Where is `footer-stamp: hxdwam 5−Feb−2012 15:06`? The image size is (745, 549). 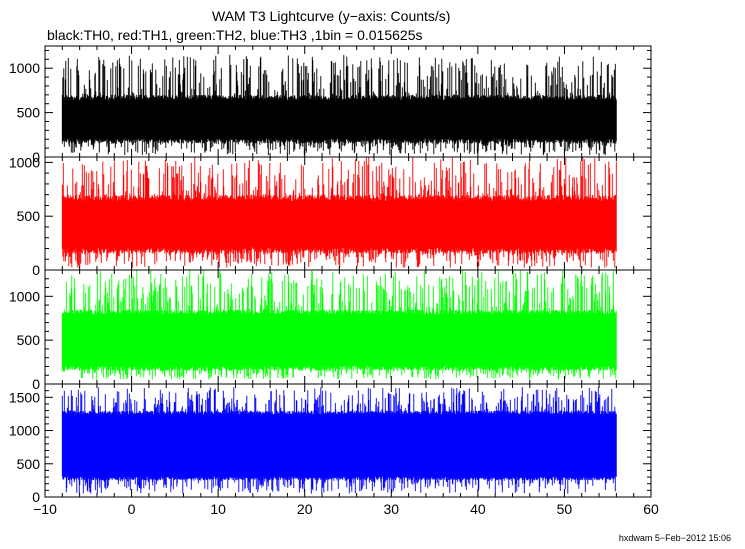
footer-stamp: hxdwam 5−Feb−2012 15:06 is located at coordinates (674, 538).